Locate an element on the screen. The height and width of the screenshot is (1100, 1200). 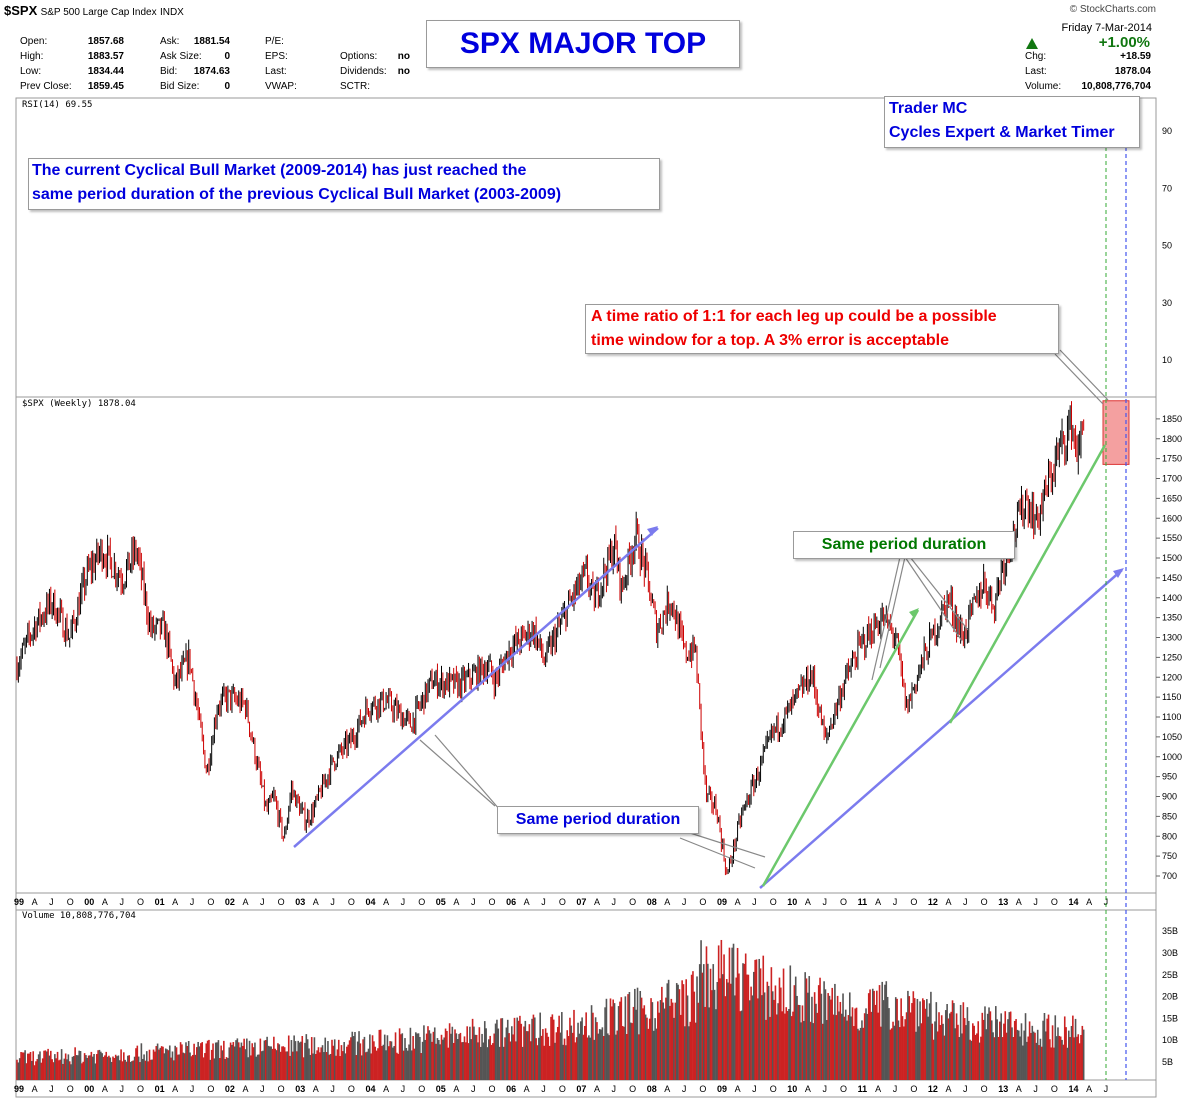
quote-row: VWAP: is located at coordinates (285, 88).